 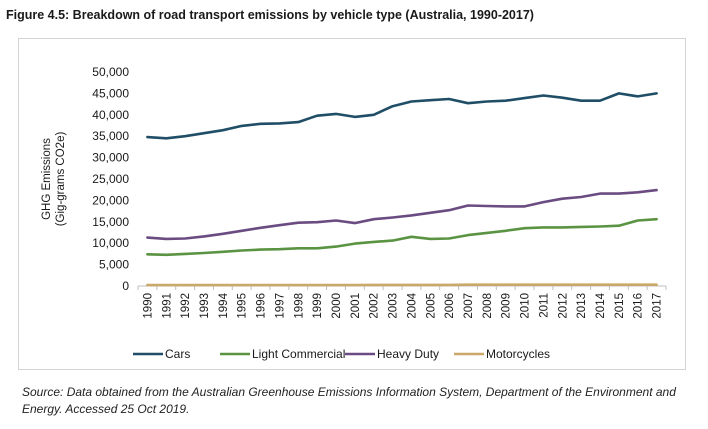 I want to click on x-tick-label: 1992, so click(x=186, y=306).